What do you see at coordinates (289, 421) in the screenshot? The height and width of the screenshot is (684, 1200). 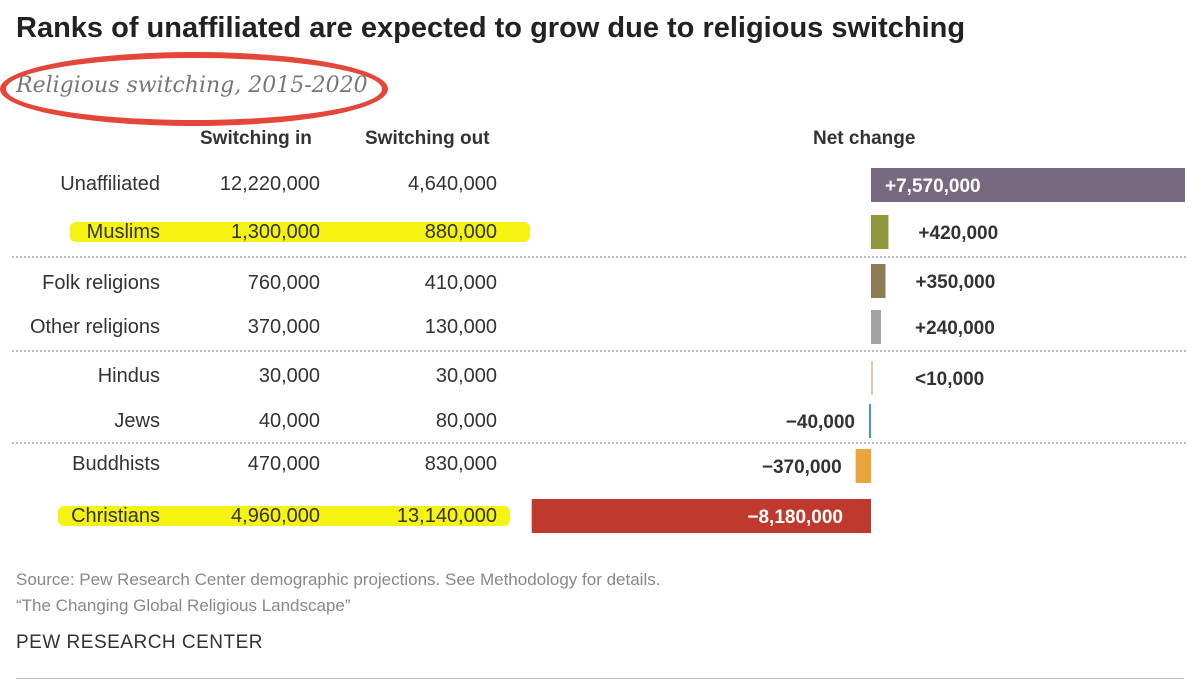 I see `switching-in-value: 40,000` at bounding box center [289, 421].